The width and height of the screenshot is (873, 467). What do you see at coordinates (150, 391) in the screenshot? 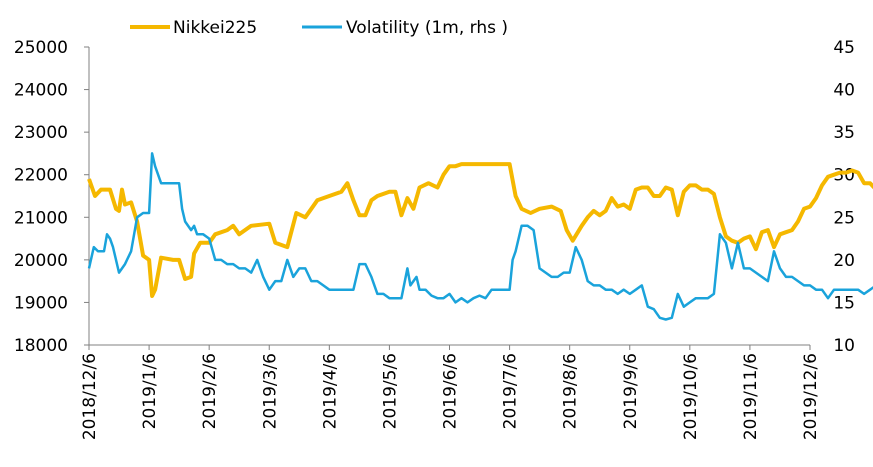
I see `x-tick-label: 2019/1/6` at bounding box center [150, 391].